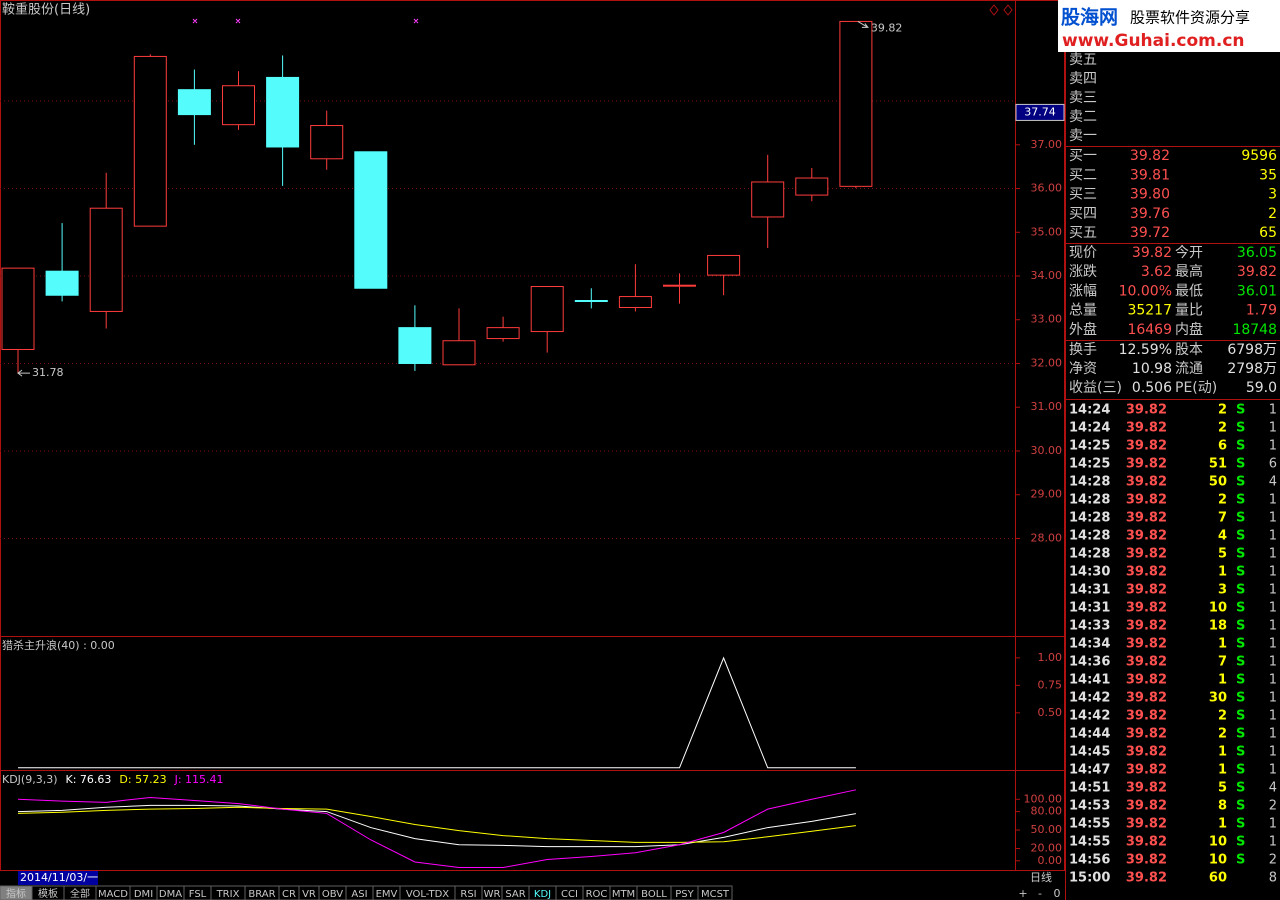 The height and width of the screenshot is (900, 1280). Describe the element at coordinates (16, 893) in the screenshot. I see `tab-label: 指标` at that location.